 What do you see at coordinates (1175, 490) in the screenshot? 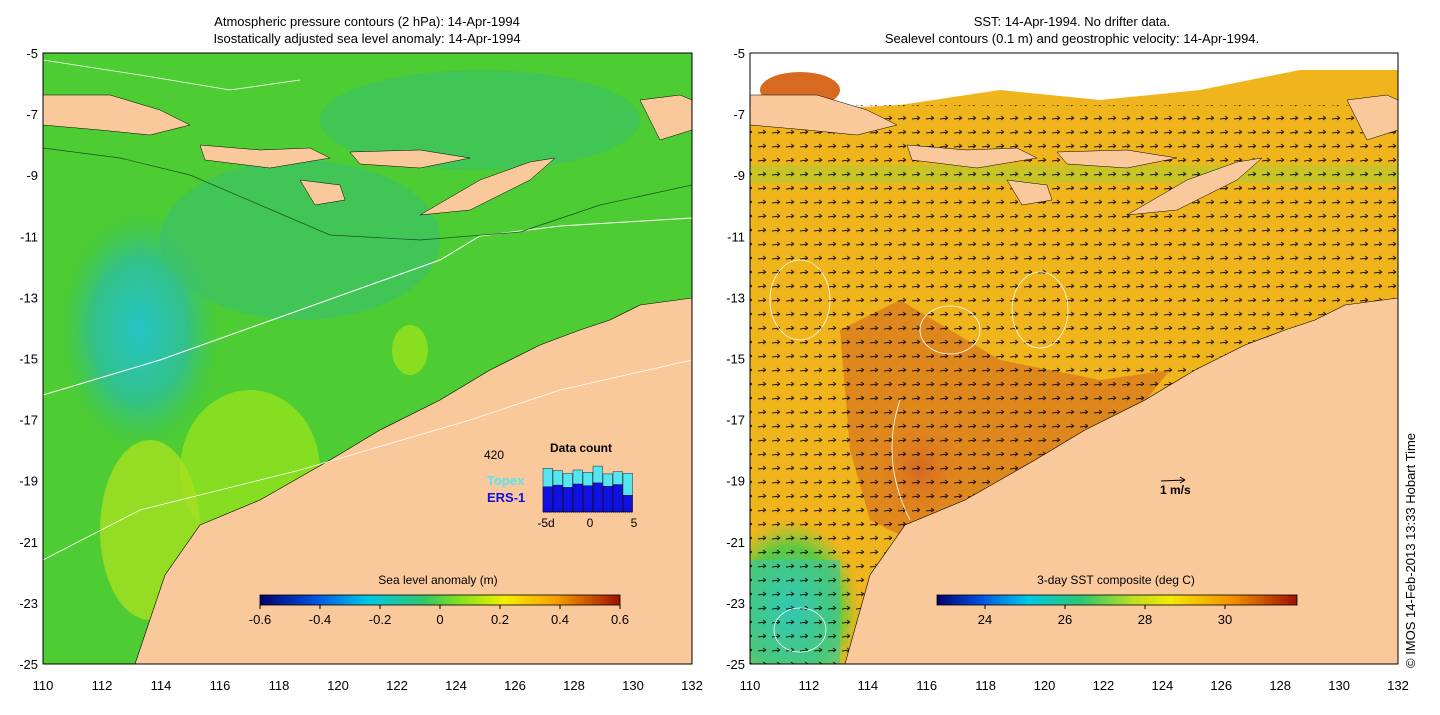
I see `velocity-scale-label: 1 m/s` at bounding box center [1175, 490].